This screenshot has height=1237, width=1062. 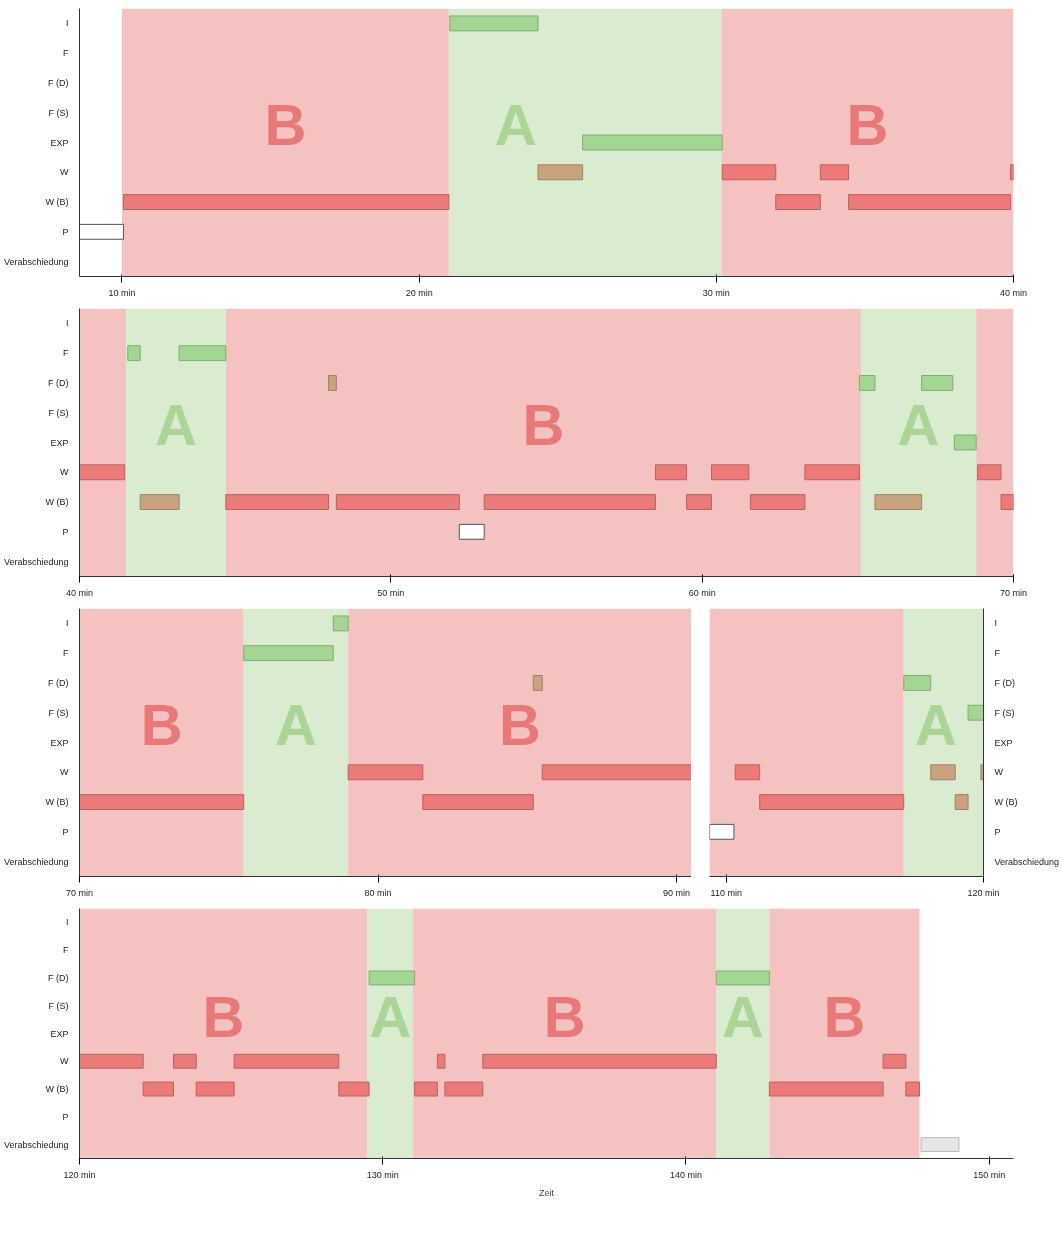 What do you see at coordinates (382, 1174) in the screenshot?
I see `x-tick-label: 130 min` at bounding box center [382, 1174].